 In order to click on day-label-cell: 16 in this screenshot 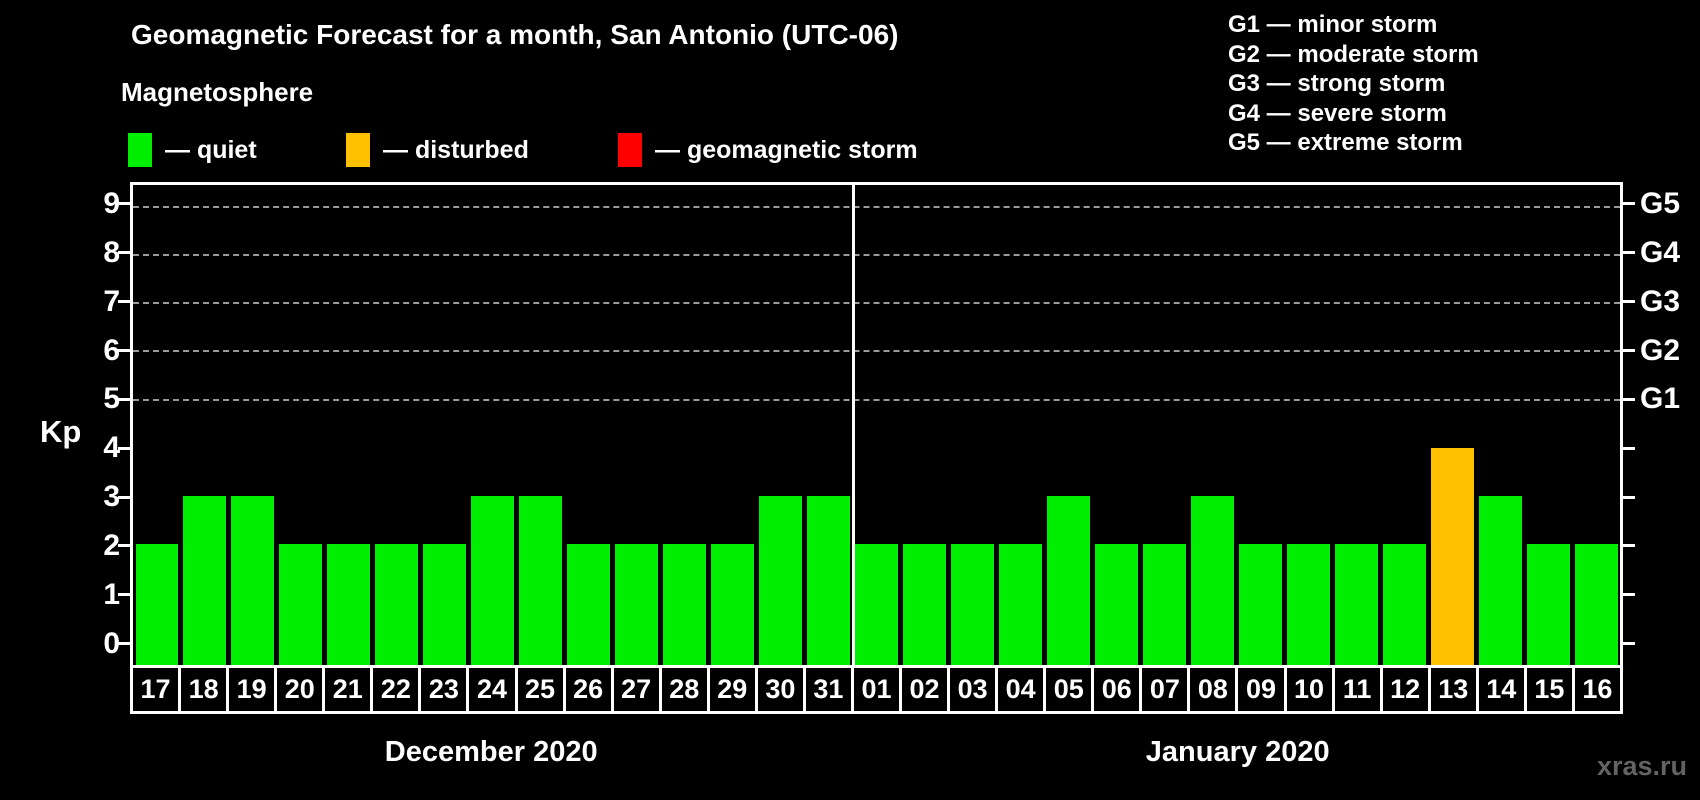, I will do `click(1597, 689)`.